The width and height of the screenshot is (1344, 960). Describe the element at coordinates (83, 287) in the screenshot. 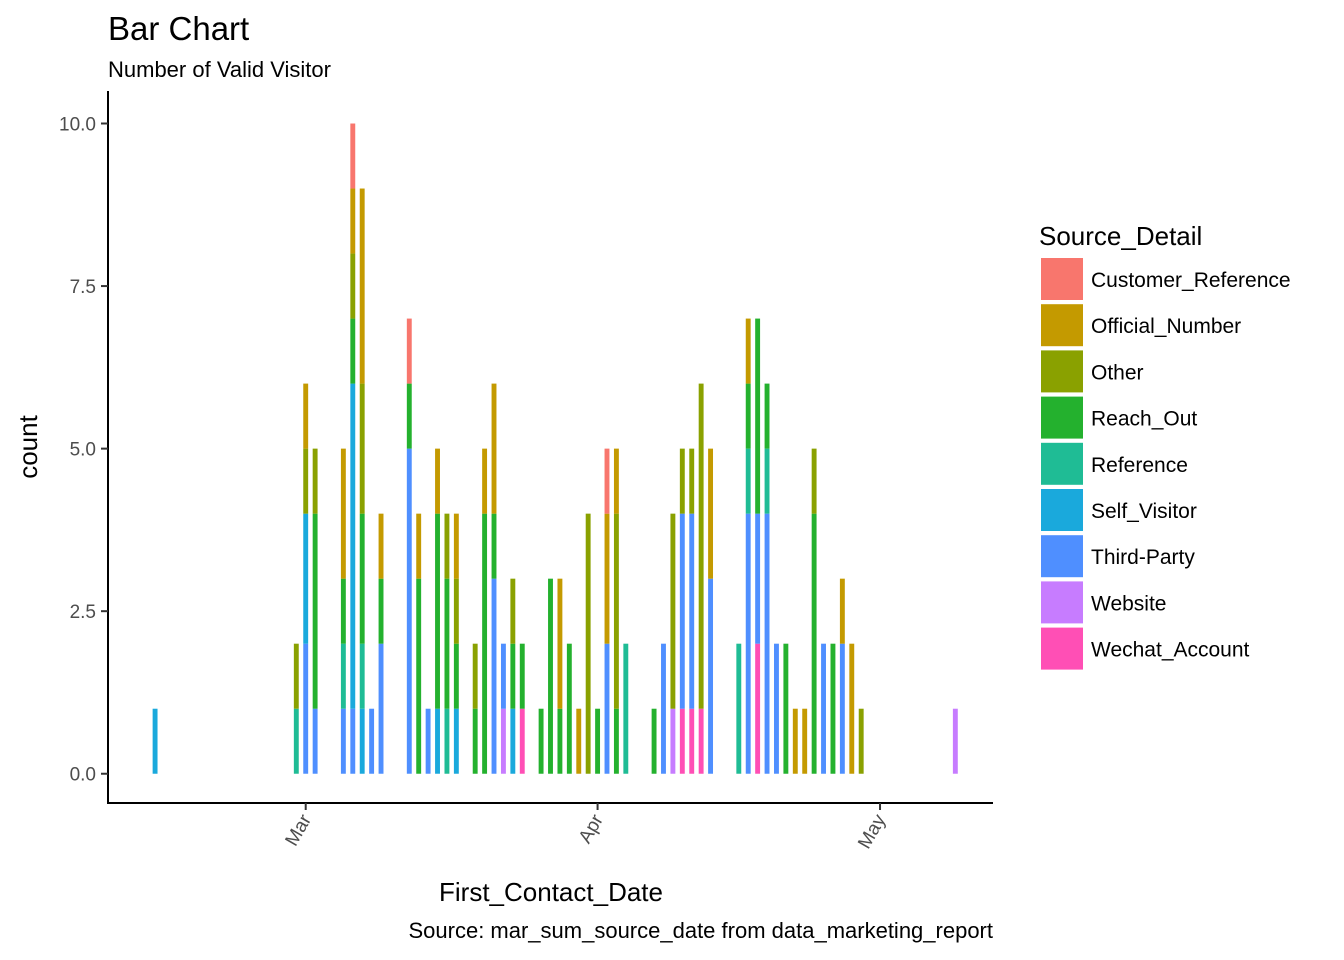

I see `y-tick-label: 7.5` at that location.